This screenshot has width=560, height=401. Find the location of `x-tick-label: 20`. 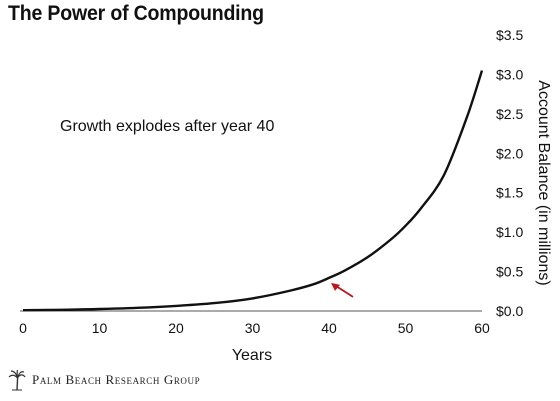

x-tick-label: 20 is located at coordinates (176, 328).